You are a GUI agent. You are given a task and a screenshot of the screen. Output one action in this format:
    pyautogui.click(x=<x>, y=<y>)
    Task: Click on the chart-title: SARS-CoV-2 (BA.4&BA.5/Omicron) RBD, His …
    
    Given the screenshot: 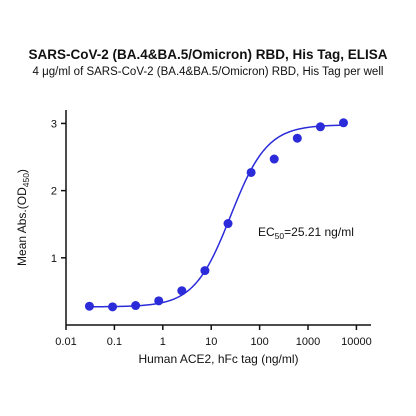 What is the action you would take?
    pyautogui.click(x=208, y=54)
    